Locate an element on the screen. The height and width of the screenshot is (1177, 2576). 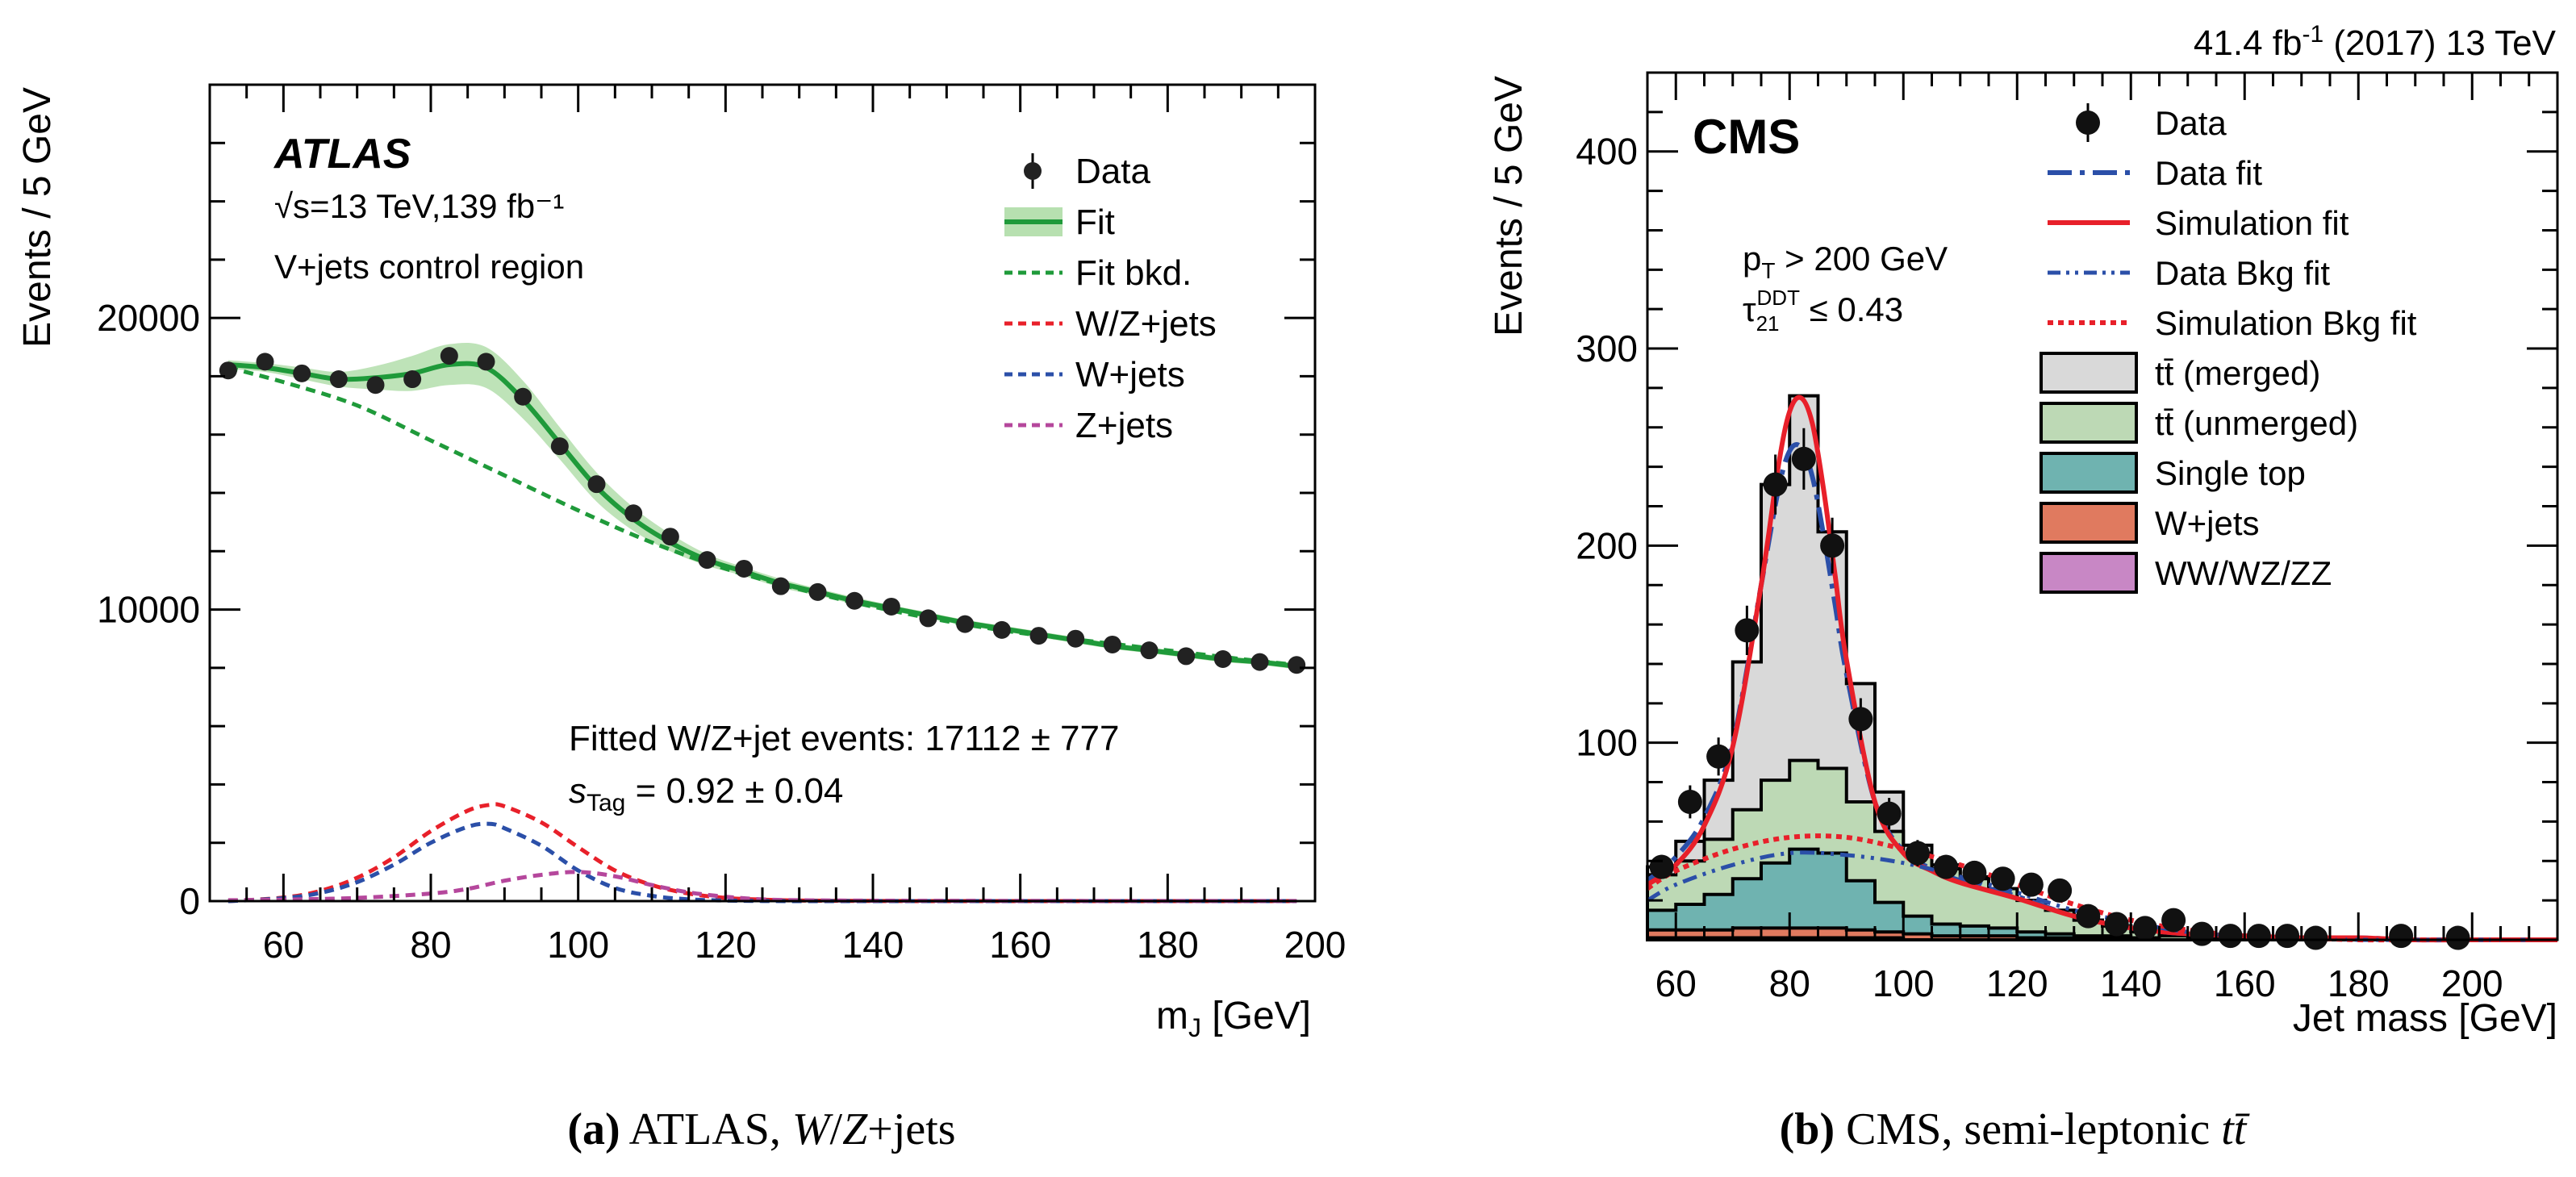
cms-data-points is located at coordinates (2059, 689).